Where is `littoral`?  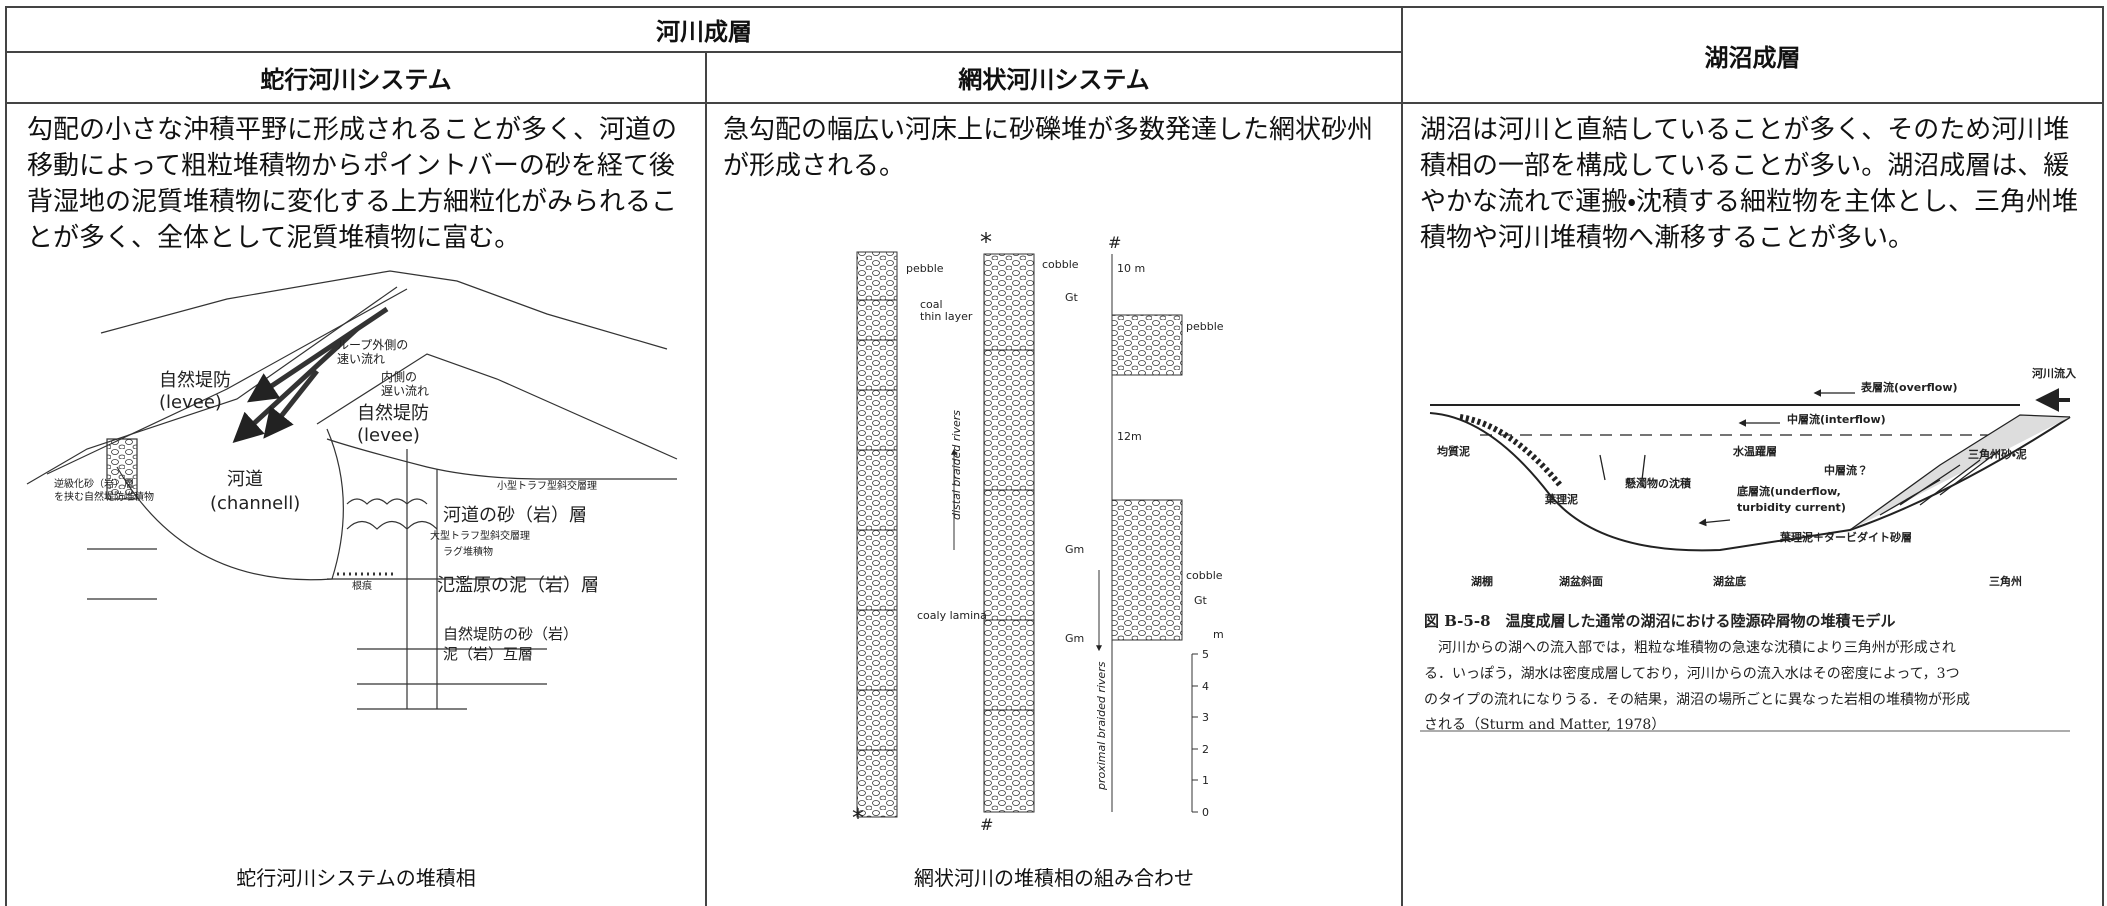
littoral is located at coordinates (1511, 450).